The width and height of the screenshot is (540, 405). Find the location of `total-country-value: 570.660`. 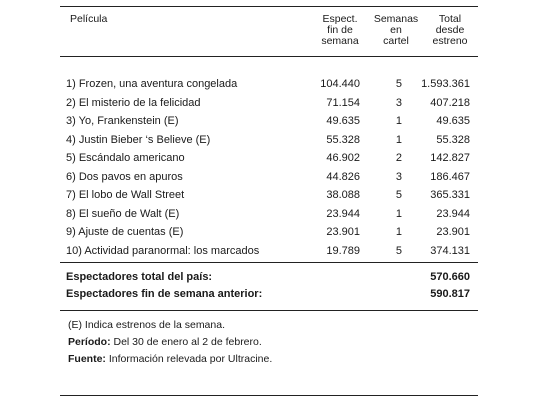

total-country-value: 570.660 is located at coordinates (450, 277).